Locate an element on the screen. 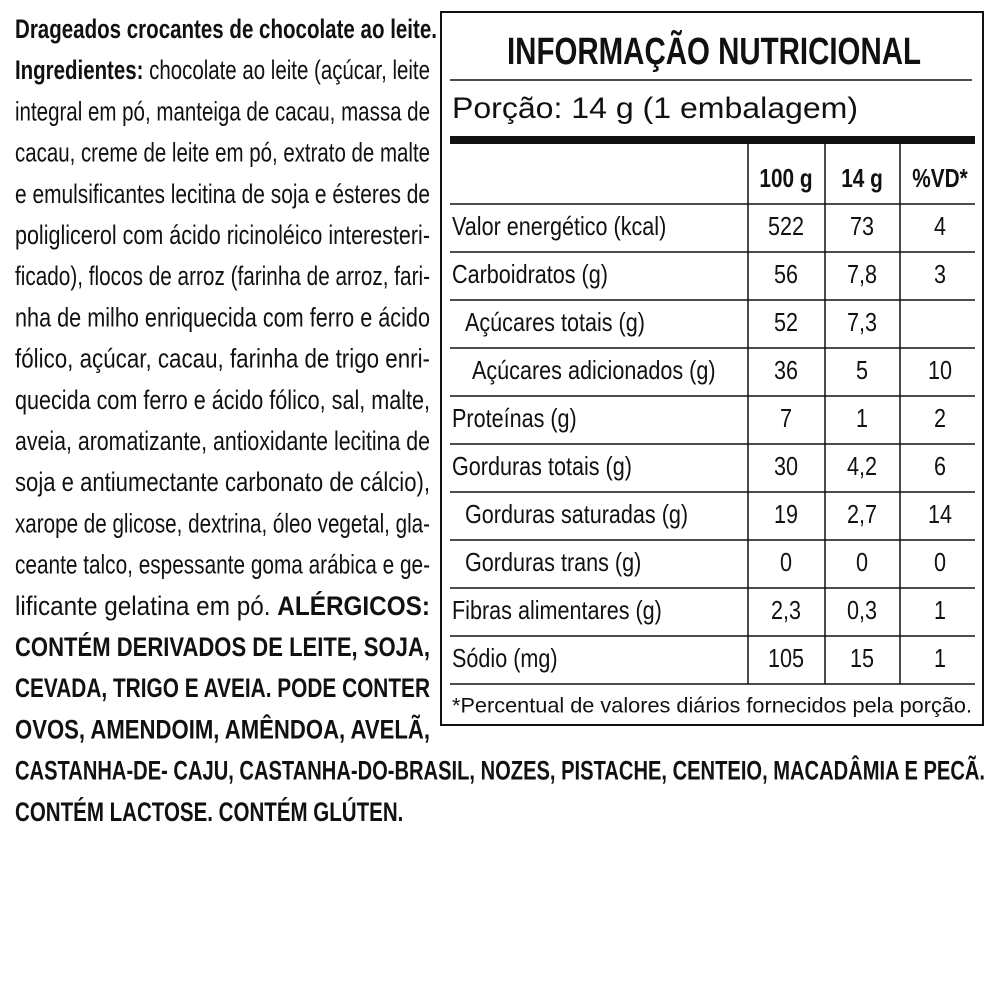 The height and width of the screenshot is (1000, 1000). body-text: chocolate ao leite (açúcar, leite is located at coordinates (286, 70).